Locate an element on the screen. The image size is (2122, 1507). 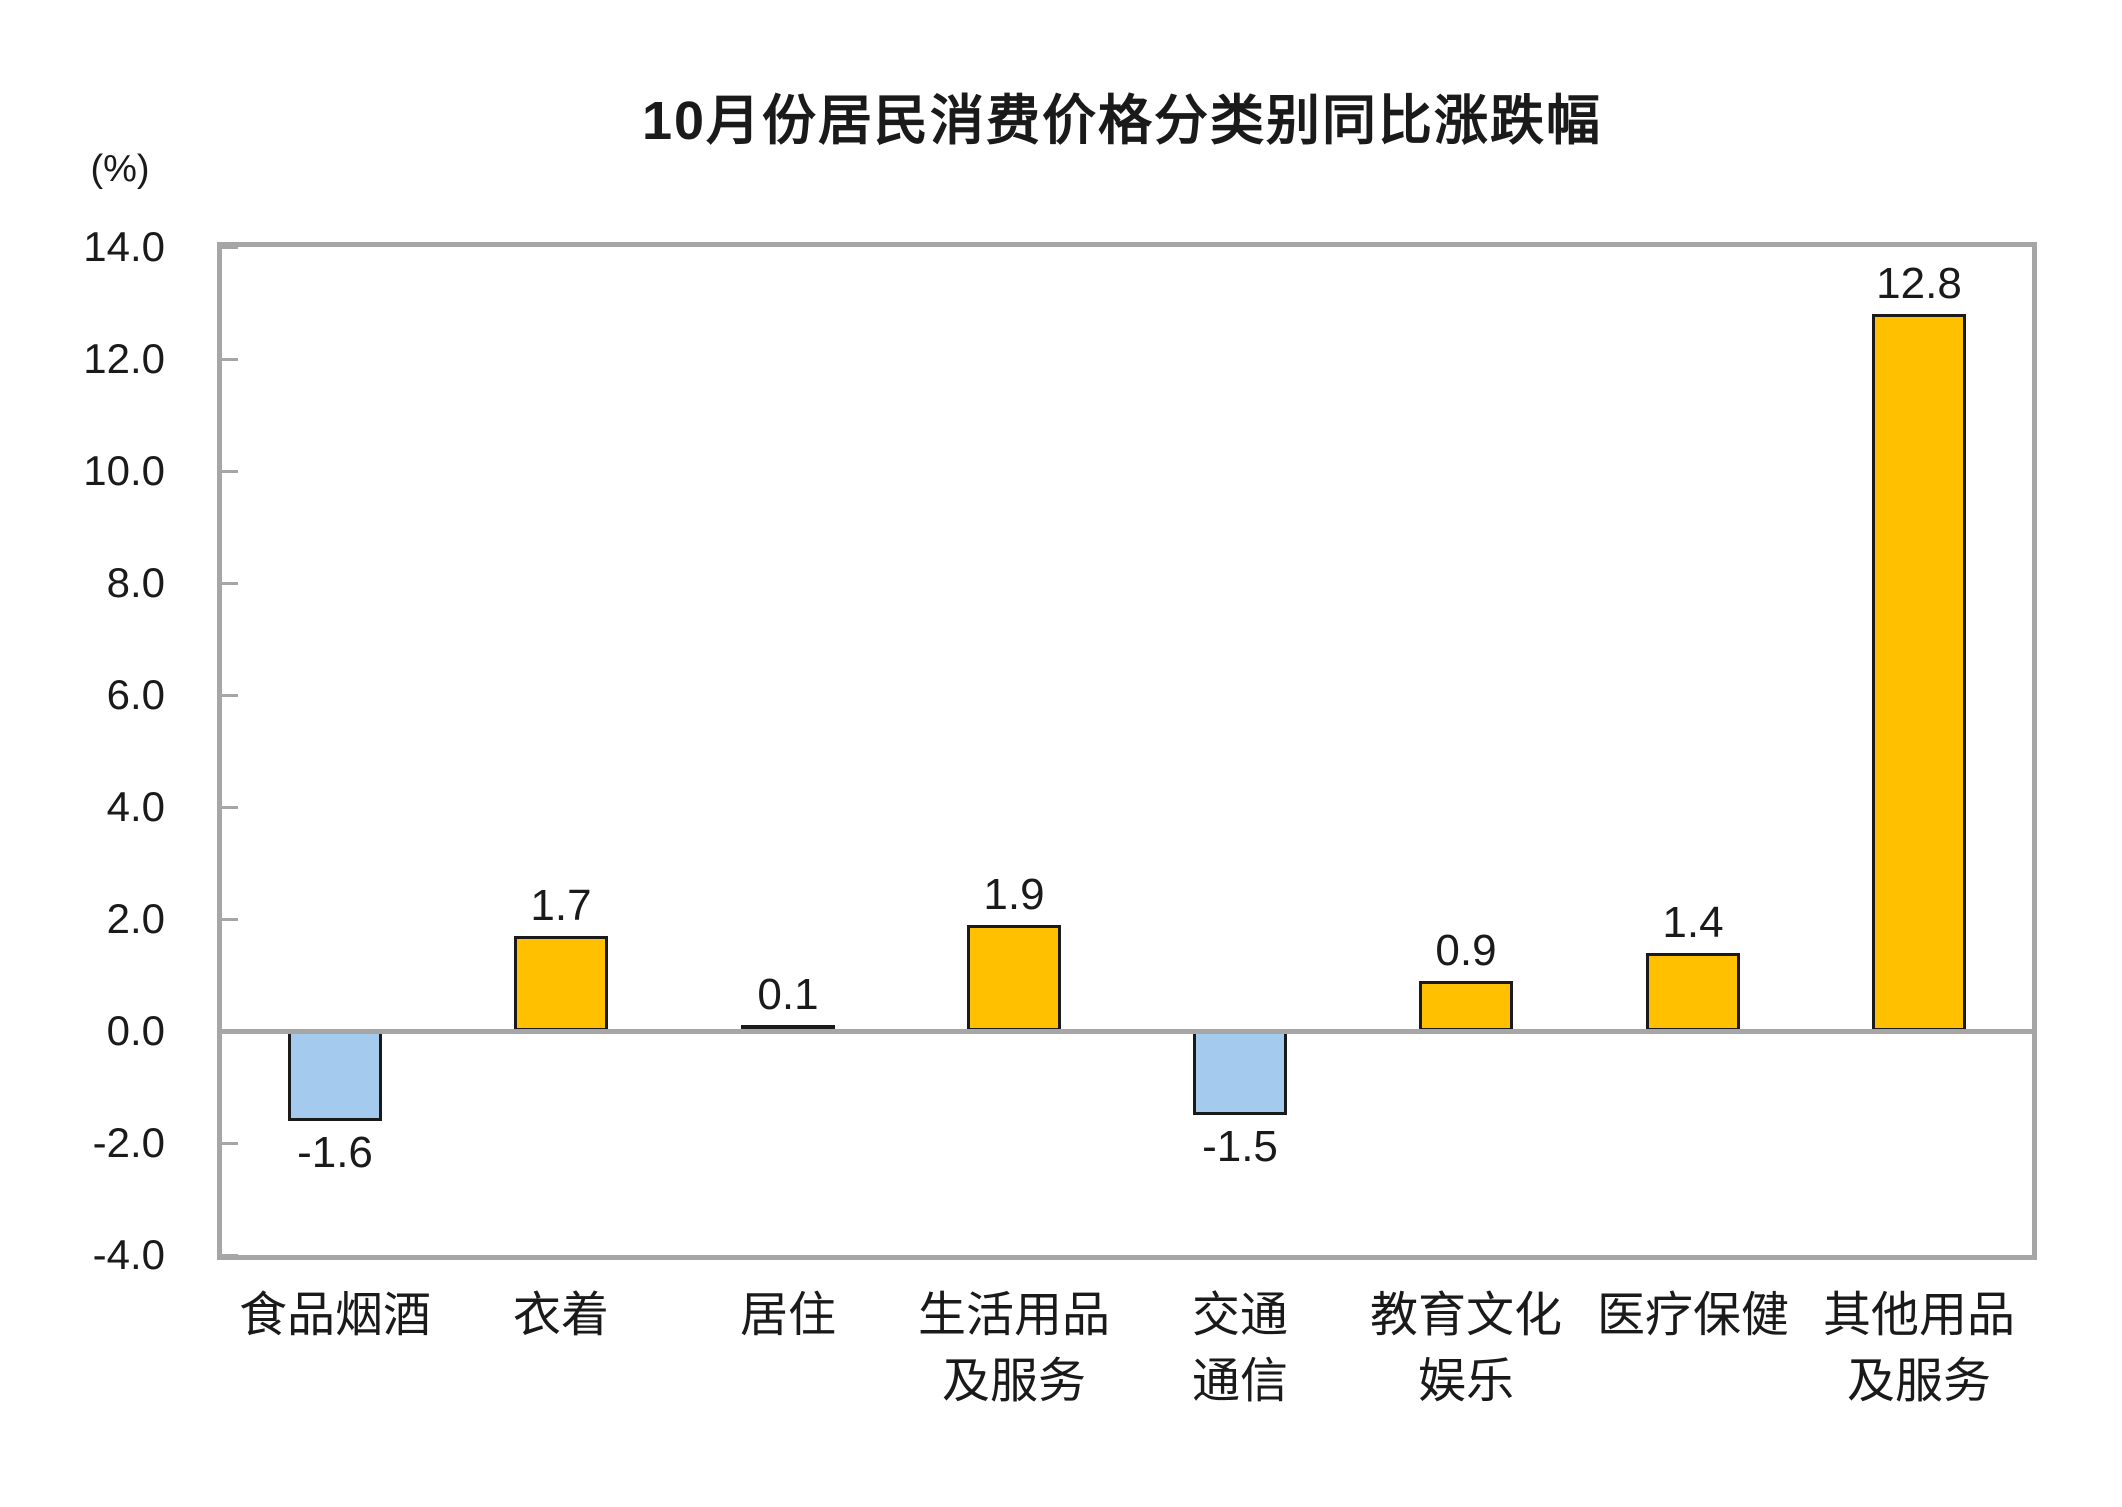
x-axis-label: 居住 is located at coordinates (787, 1315).